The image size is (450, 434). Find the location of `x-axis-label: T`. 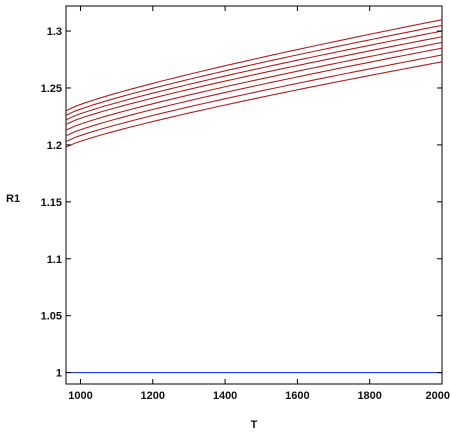

x-axis-label: T is located at coordinates (254, 425).